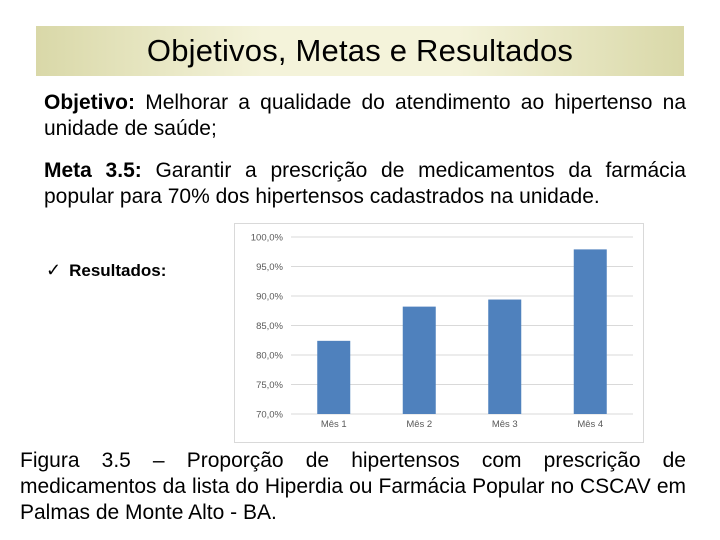  Describe the element at coordinates (269, 267) in the screenshot. I see `y-tick-label: 95,0%` at that location.